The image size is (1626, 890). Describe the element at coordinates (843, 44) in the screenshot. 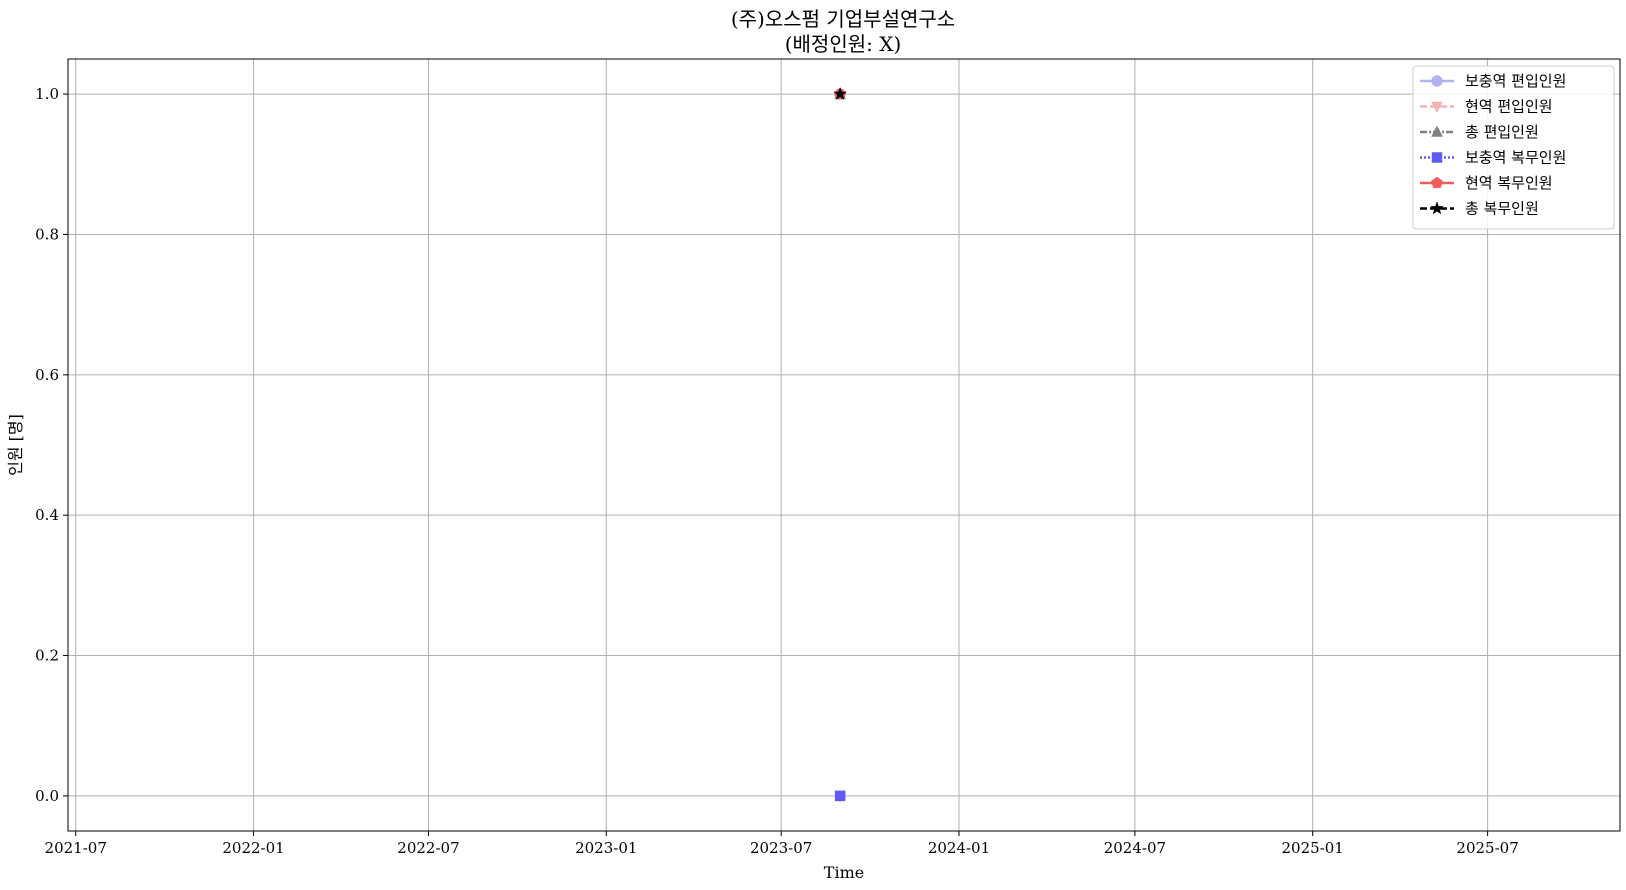

I see `chart-subtitle: (배정인원: X)` at that location.